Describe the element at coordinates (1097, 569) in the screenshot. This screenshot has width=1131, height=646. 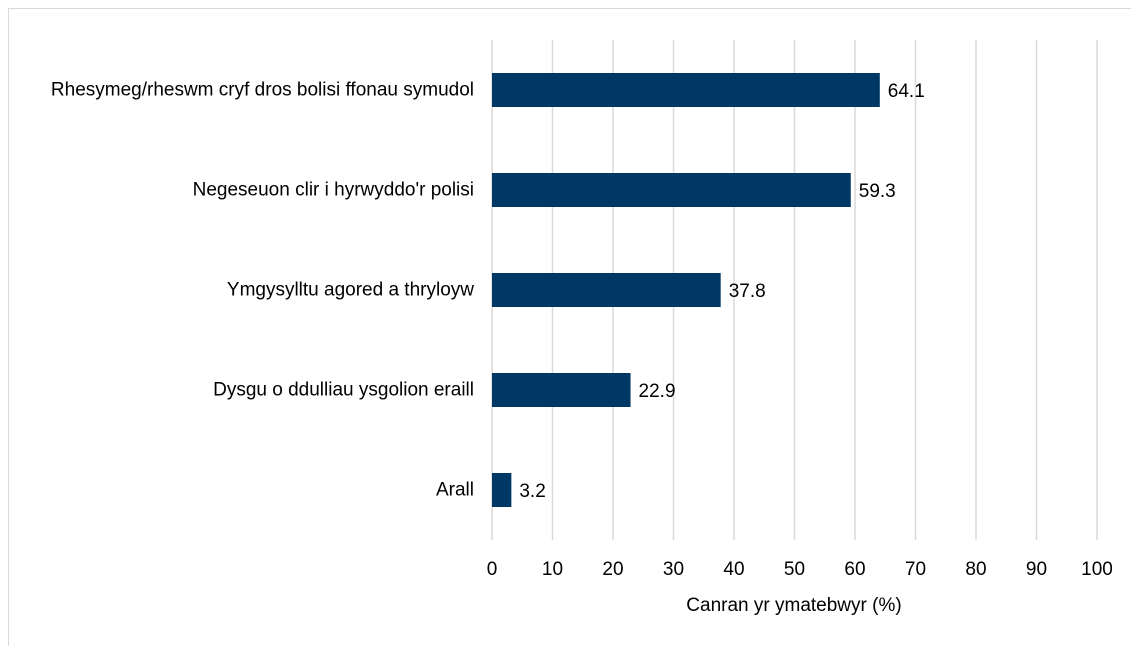
I see `x-tick-label: 100` at that location.